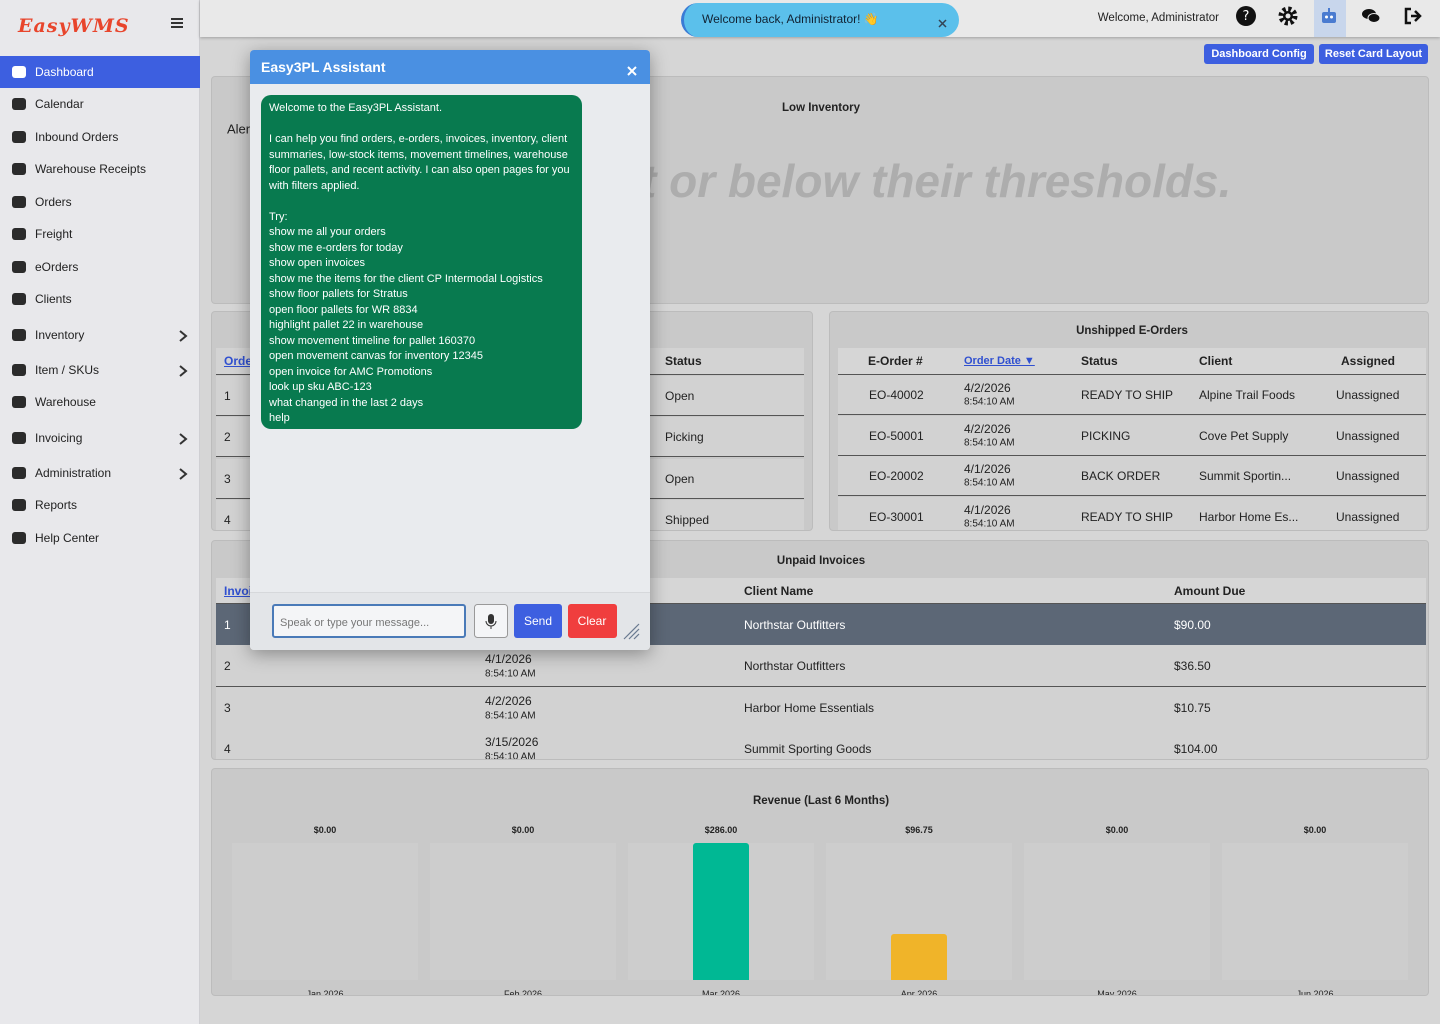  I want to click on mic-button-glyph, so click(491, 621).